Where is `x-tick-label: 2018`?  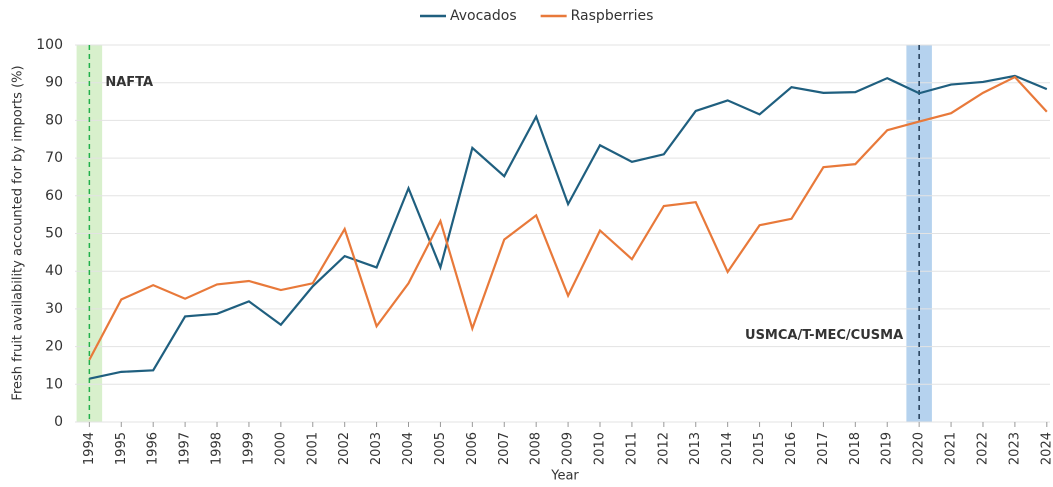
x-tick-label: 2018 is located at coordinates (855, 448).